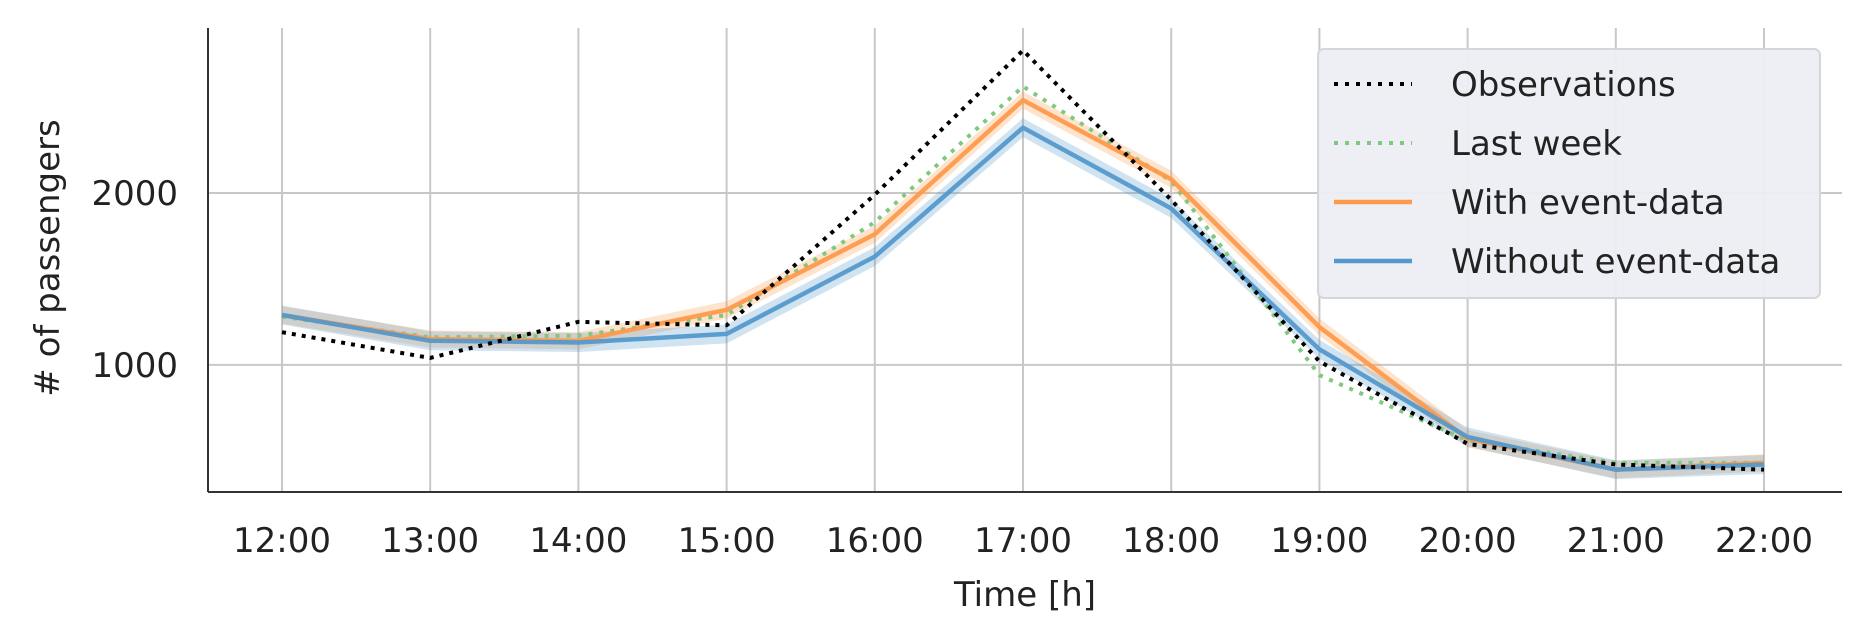 This screenshot has width=1864, height=643. I want to click on y-tick-label: 2000, so click(134, 194).